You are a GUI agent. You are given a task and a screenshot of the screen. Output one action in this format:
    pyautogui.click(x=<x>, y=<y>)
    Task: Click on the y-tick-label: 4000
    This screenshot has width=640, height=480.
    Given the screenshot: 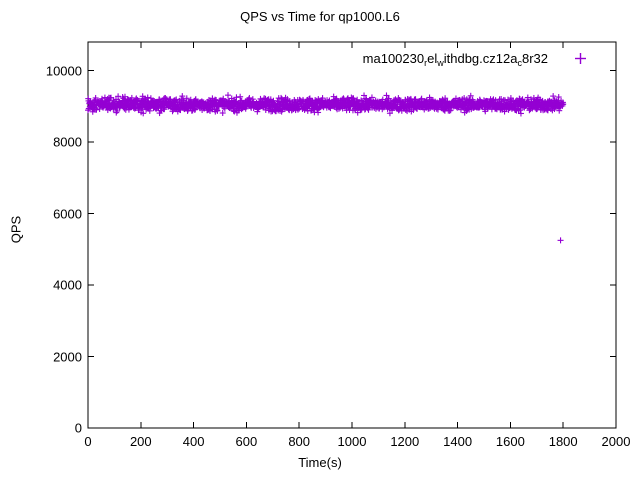 What is the action you would take?
    pyautogui.click(x=67, y=285)
    